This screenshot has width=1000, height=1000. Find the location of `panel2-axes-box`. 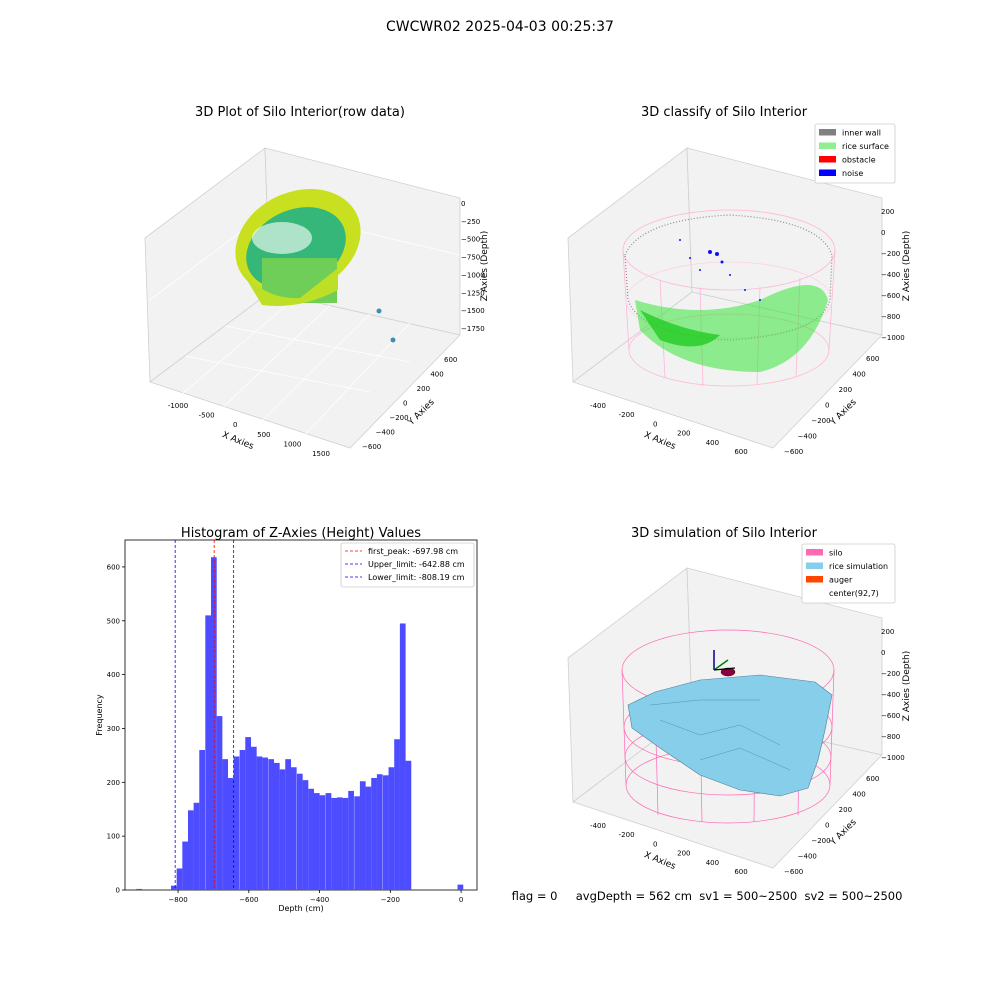

panel2-axes-box is located at coordinates (725, 298).